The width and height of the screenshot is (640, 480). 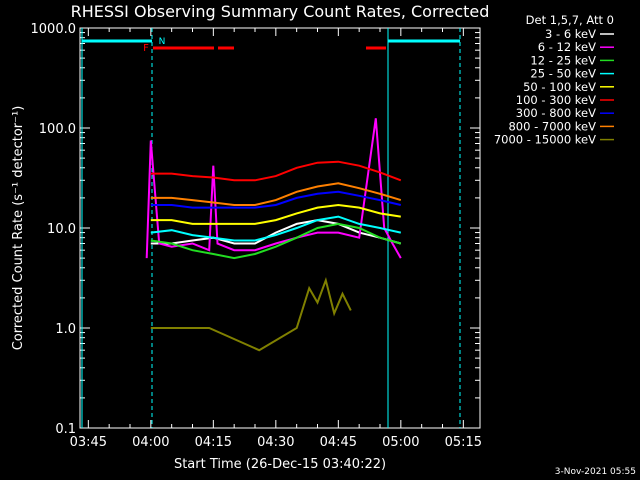 What do you see at coordinates (563, 60) in the screenshot?
I see `legend-label: 12 - 25 keV` at bounding box center [563, 60].